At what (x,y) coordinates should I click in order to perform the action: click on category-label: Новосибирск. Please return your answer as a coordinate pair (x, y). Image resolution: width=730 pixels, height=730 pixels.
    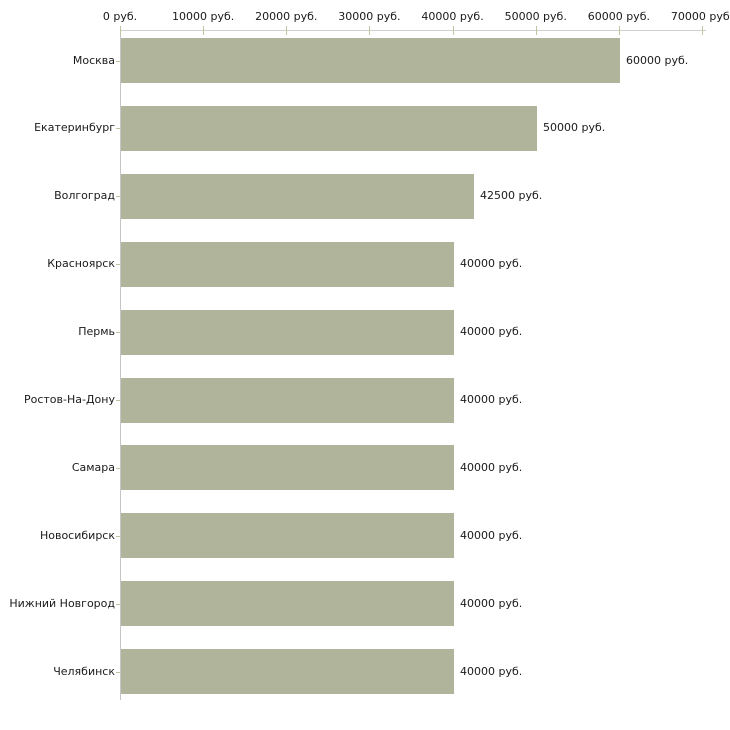
    Looking at the image, I should click on (77, 535).